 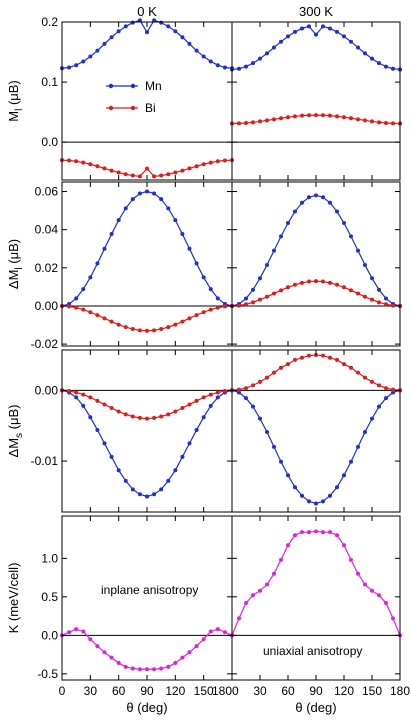 I want to click on series-mn-r2-c0, so click(x=147, y=443).